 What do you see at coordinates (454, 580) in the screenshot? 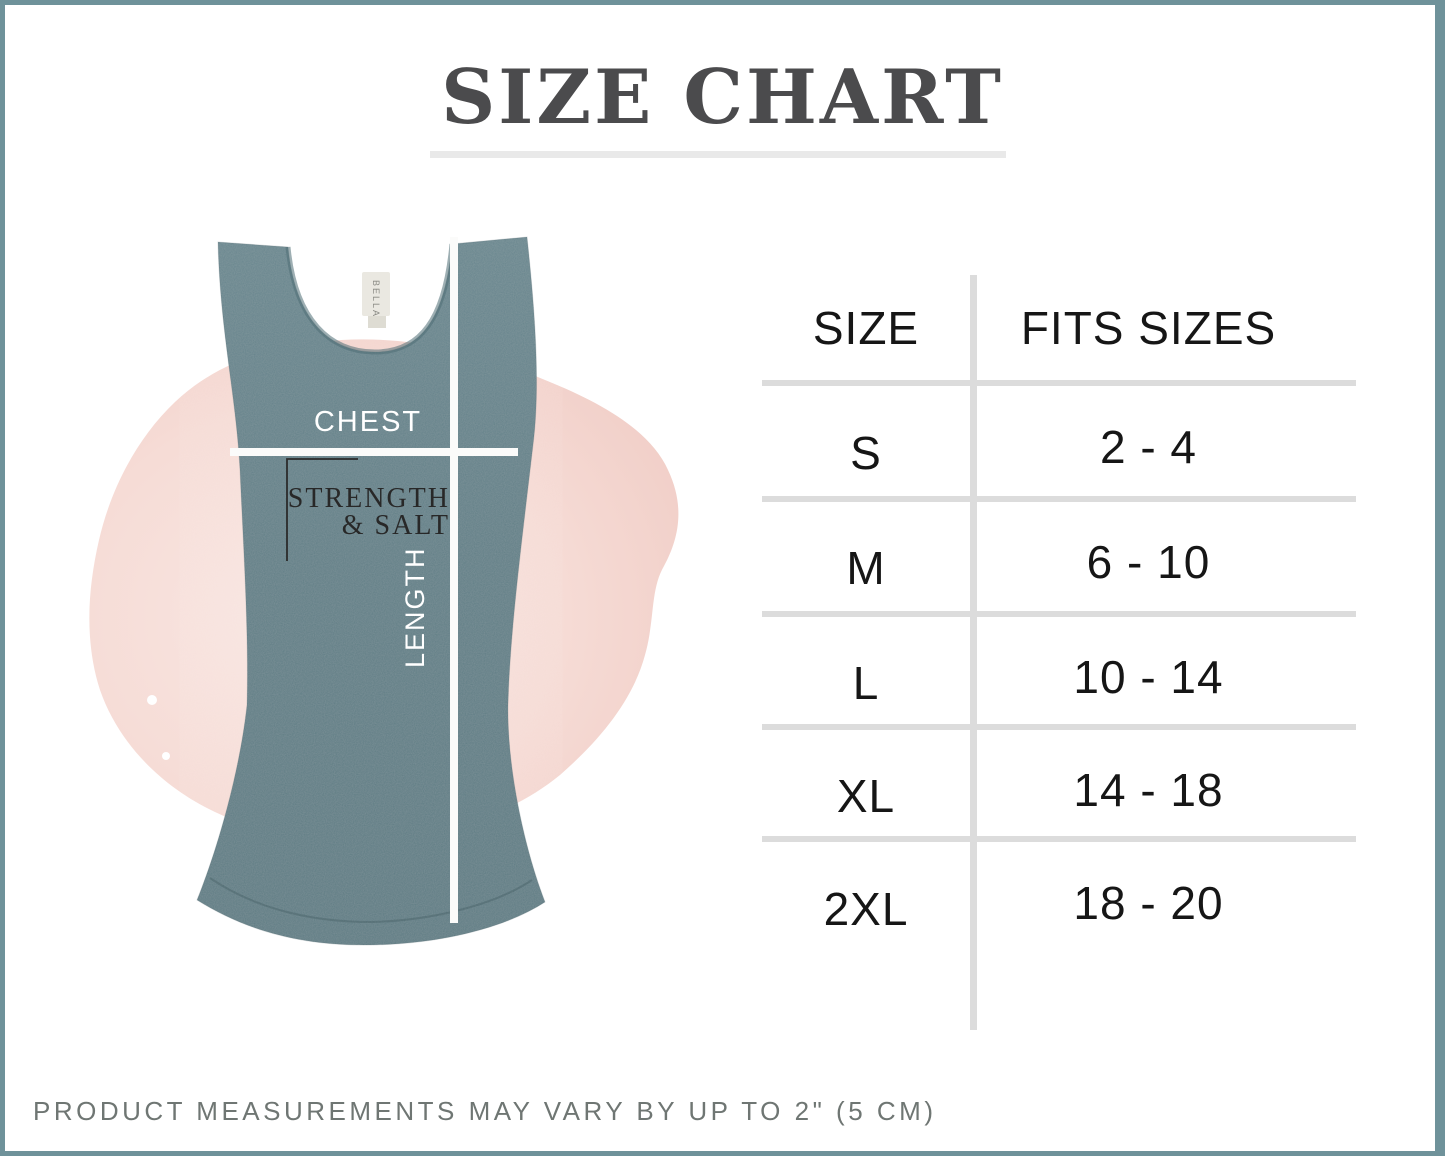
I see `length-measure-line` at bounding box center [454, 580].